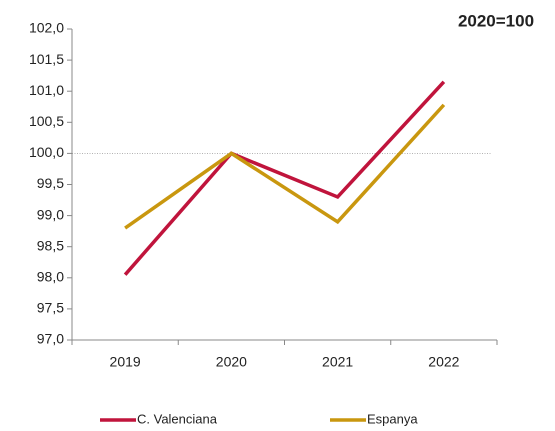 The width and height of the screenshot is (555, 431). What do you see at coordinates (231, 362) in the screenshot?
I see `x-tick-label: 2020` at bounding box center [231, 362].